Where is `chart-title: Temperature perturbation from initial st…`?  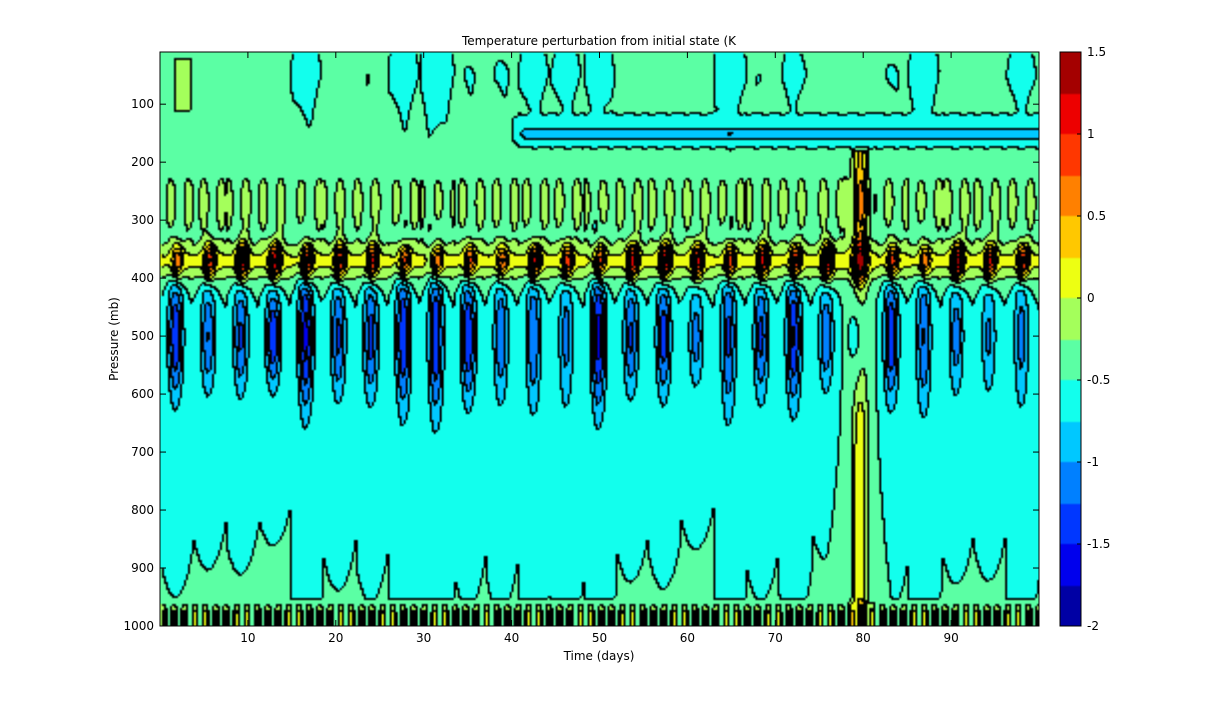 chart-title: Temperature perturbation from initial st… is located at coordinates (599, 41).